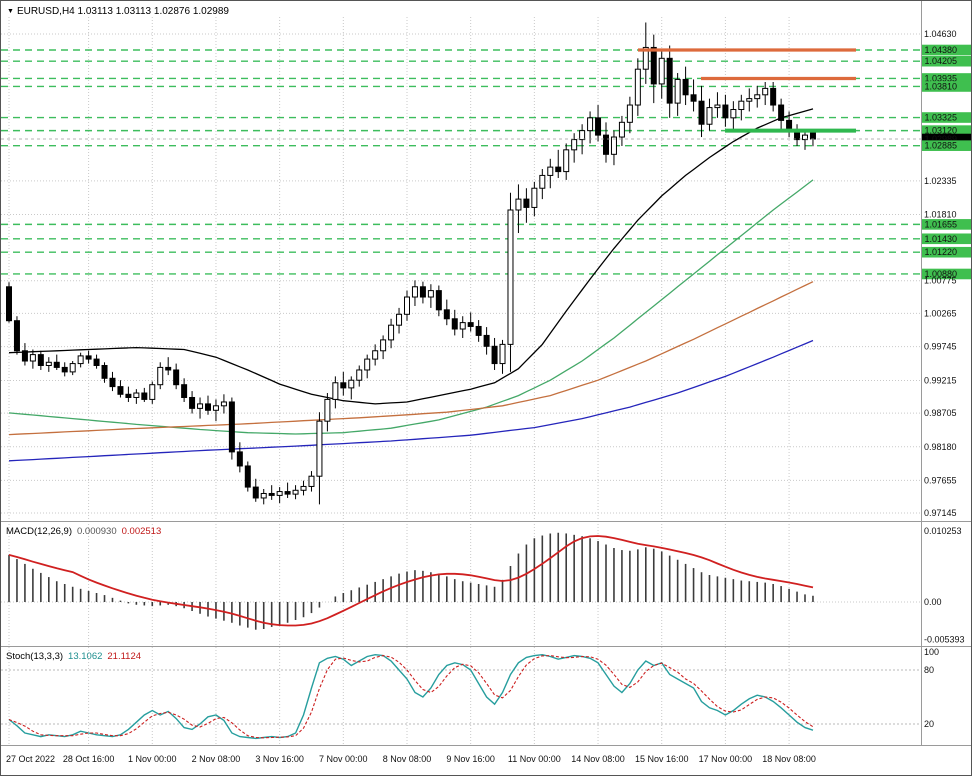  What do you see at coordinates (45, 11) in the screenshot?
I see `symbol-label: EURUSD,H4` at bounding box center [45, 11].